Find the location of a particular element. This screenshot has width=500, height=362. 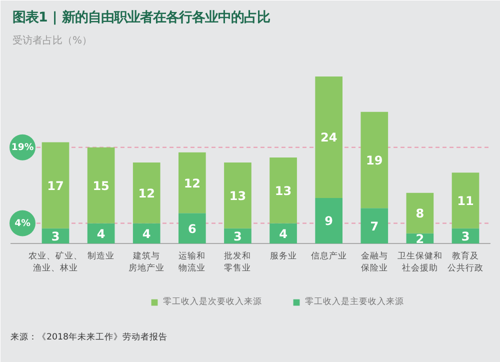

data-label: 6 is located at coordinates (192, 229).